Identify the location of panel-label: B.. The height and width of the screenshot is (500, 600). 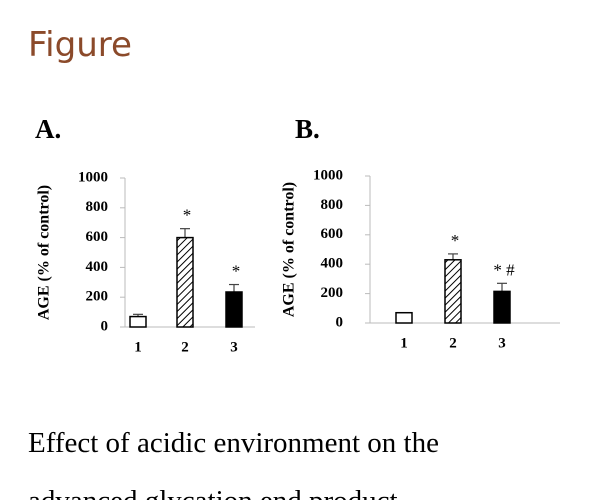
(307, 129).